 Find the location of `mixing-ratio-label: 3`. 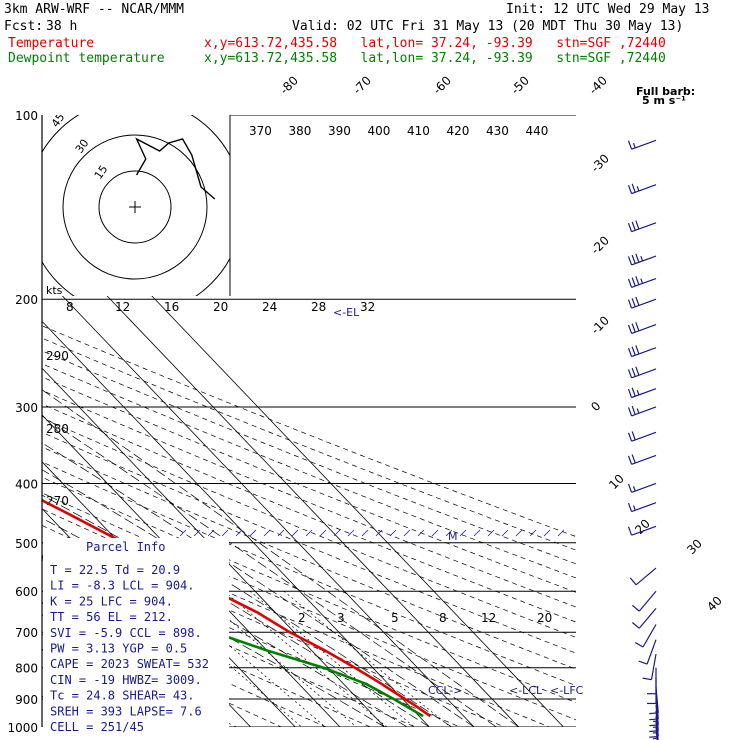

mixing-ratio-label: 3 is located at coordinates (341, 618).